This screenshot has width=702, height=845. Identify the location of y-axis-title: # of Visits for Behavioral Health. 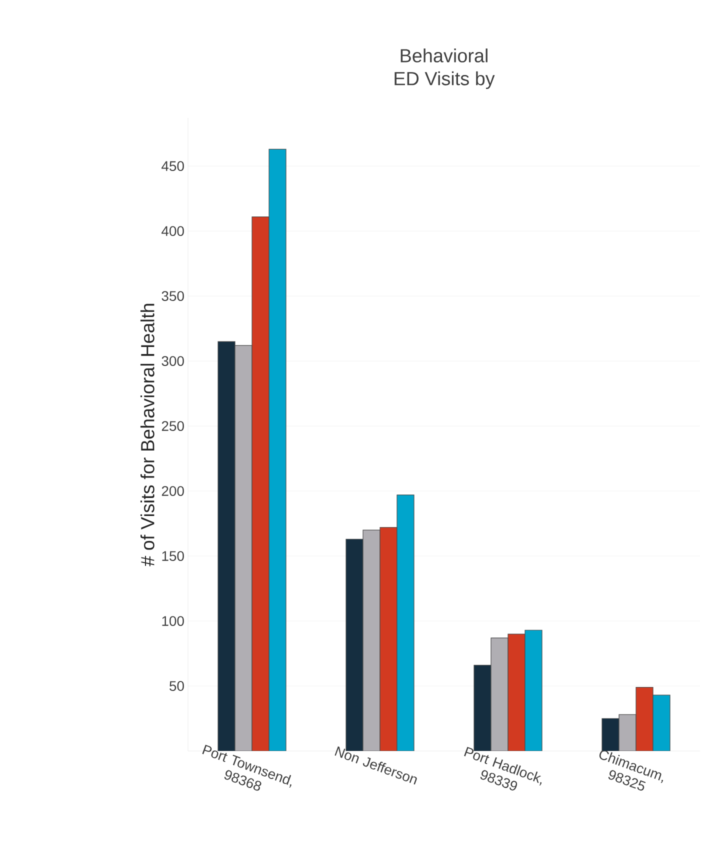
(147, 435).